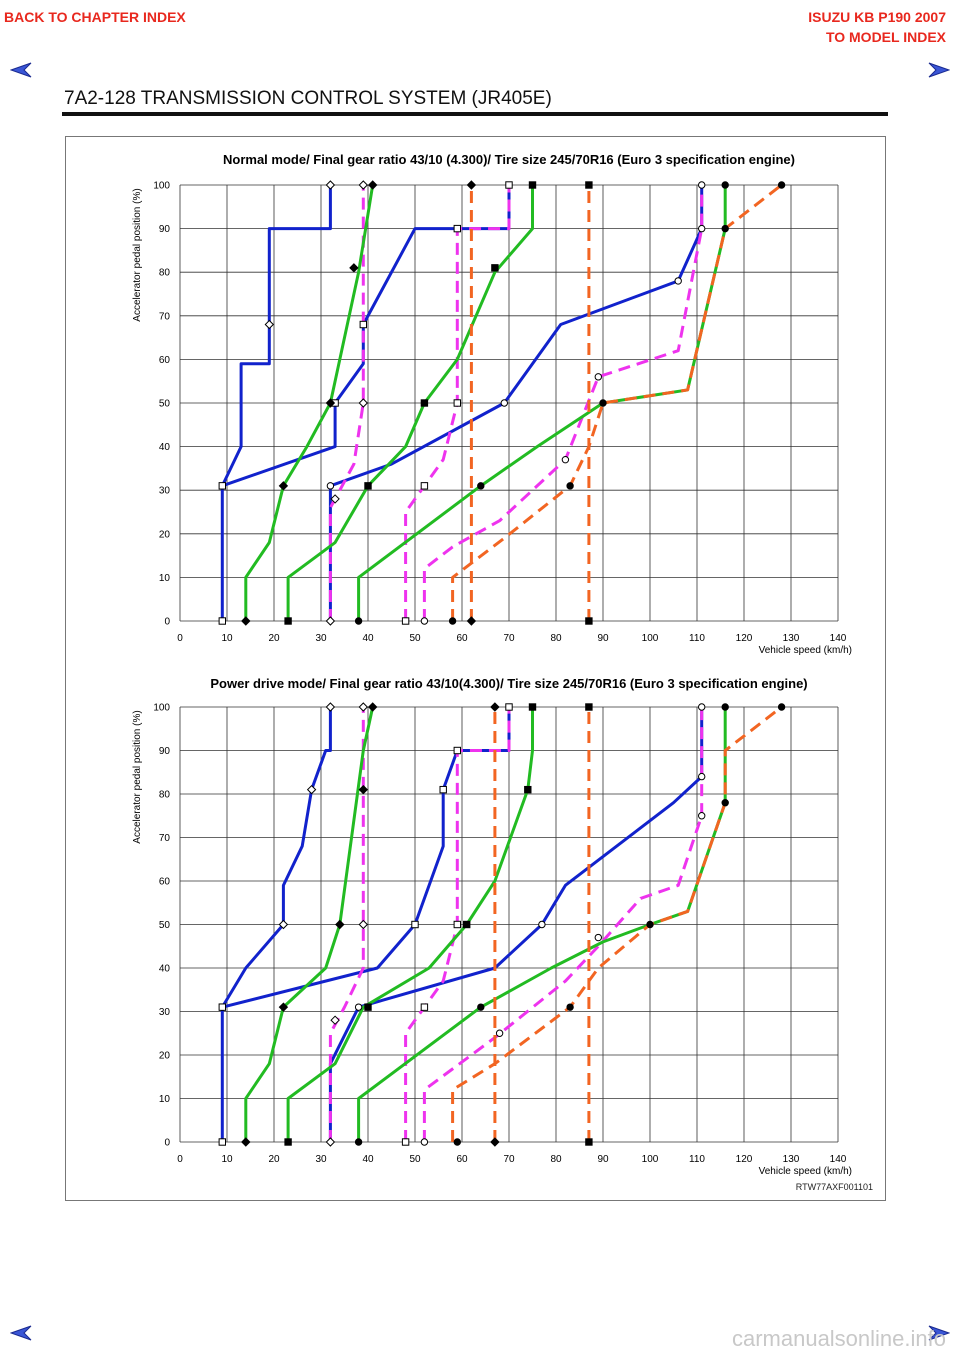  What do you see at coordinates (165, 1056) in the screenshot?
I see `y-tick-label: 20` at bounding box center [165, 1056].